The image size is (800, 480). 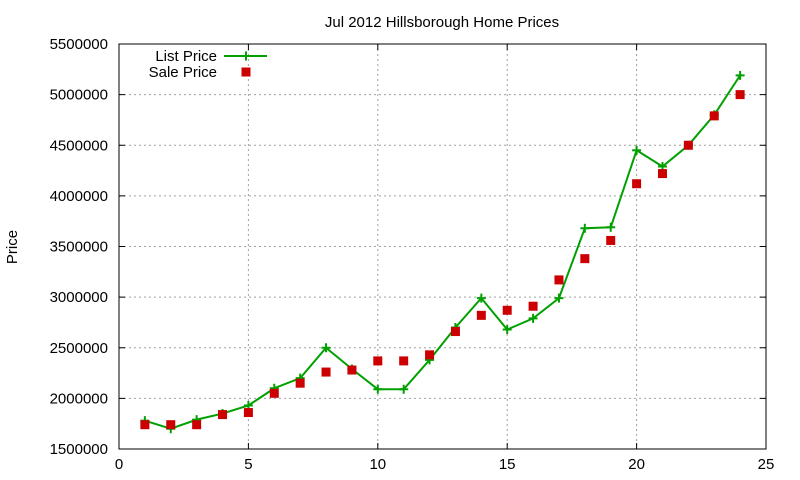 I want to click on y-tick-label: 4000000, so click(x=79, y=196).